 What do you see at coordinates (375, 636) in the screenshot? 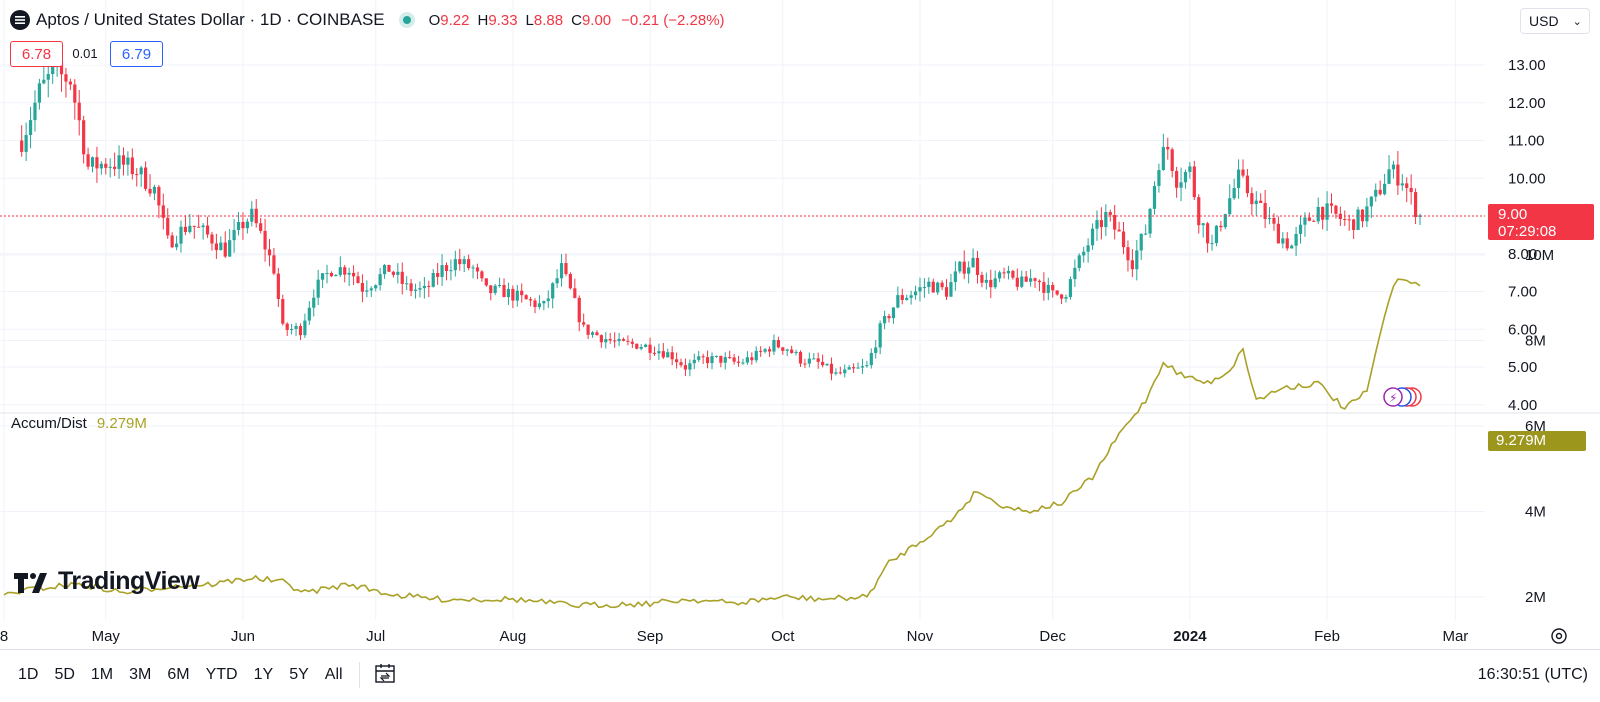
I see `time-tick-label: Jul` at bounding box center [375, 636].